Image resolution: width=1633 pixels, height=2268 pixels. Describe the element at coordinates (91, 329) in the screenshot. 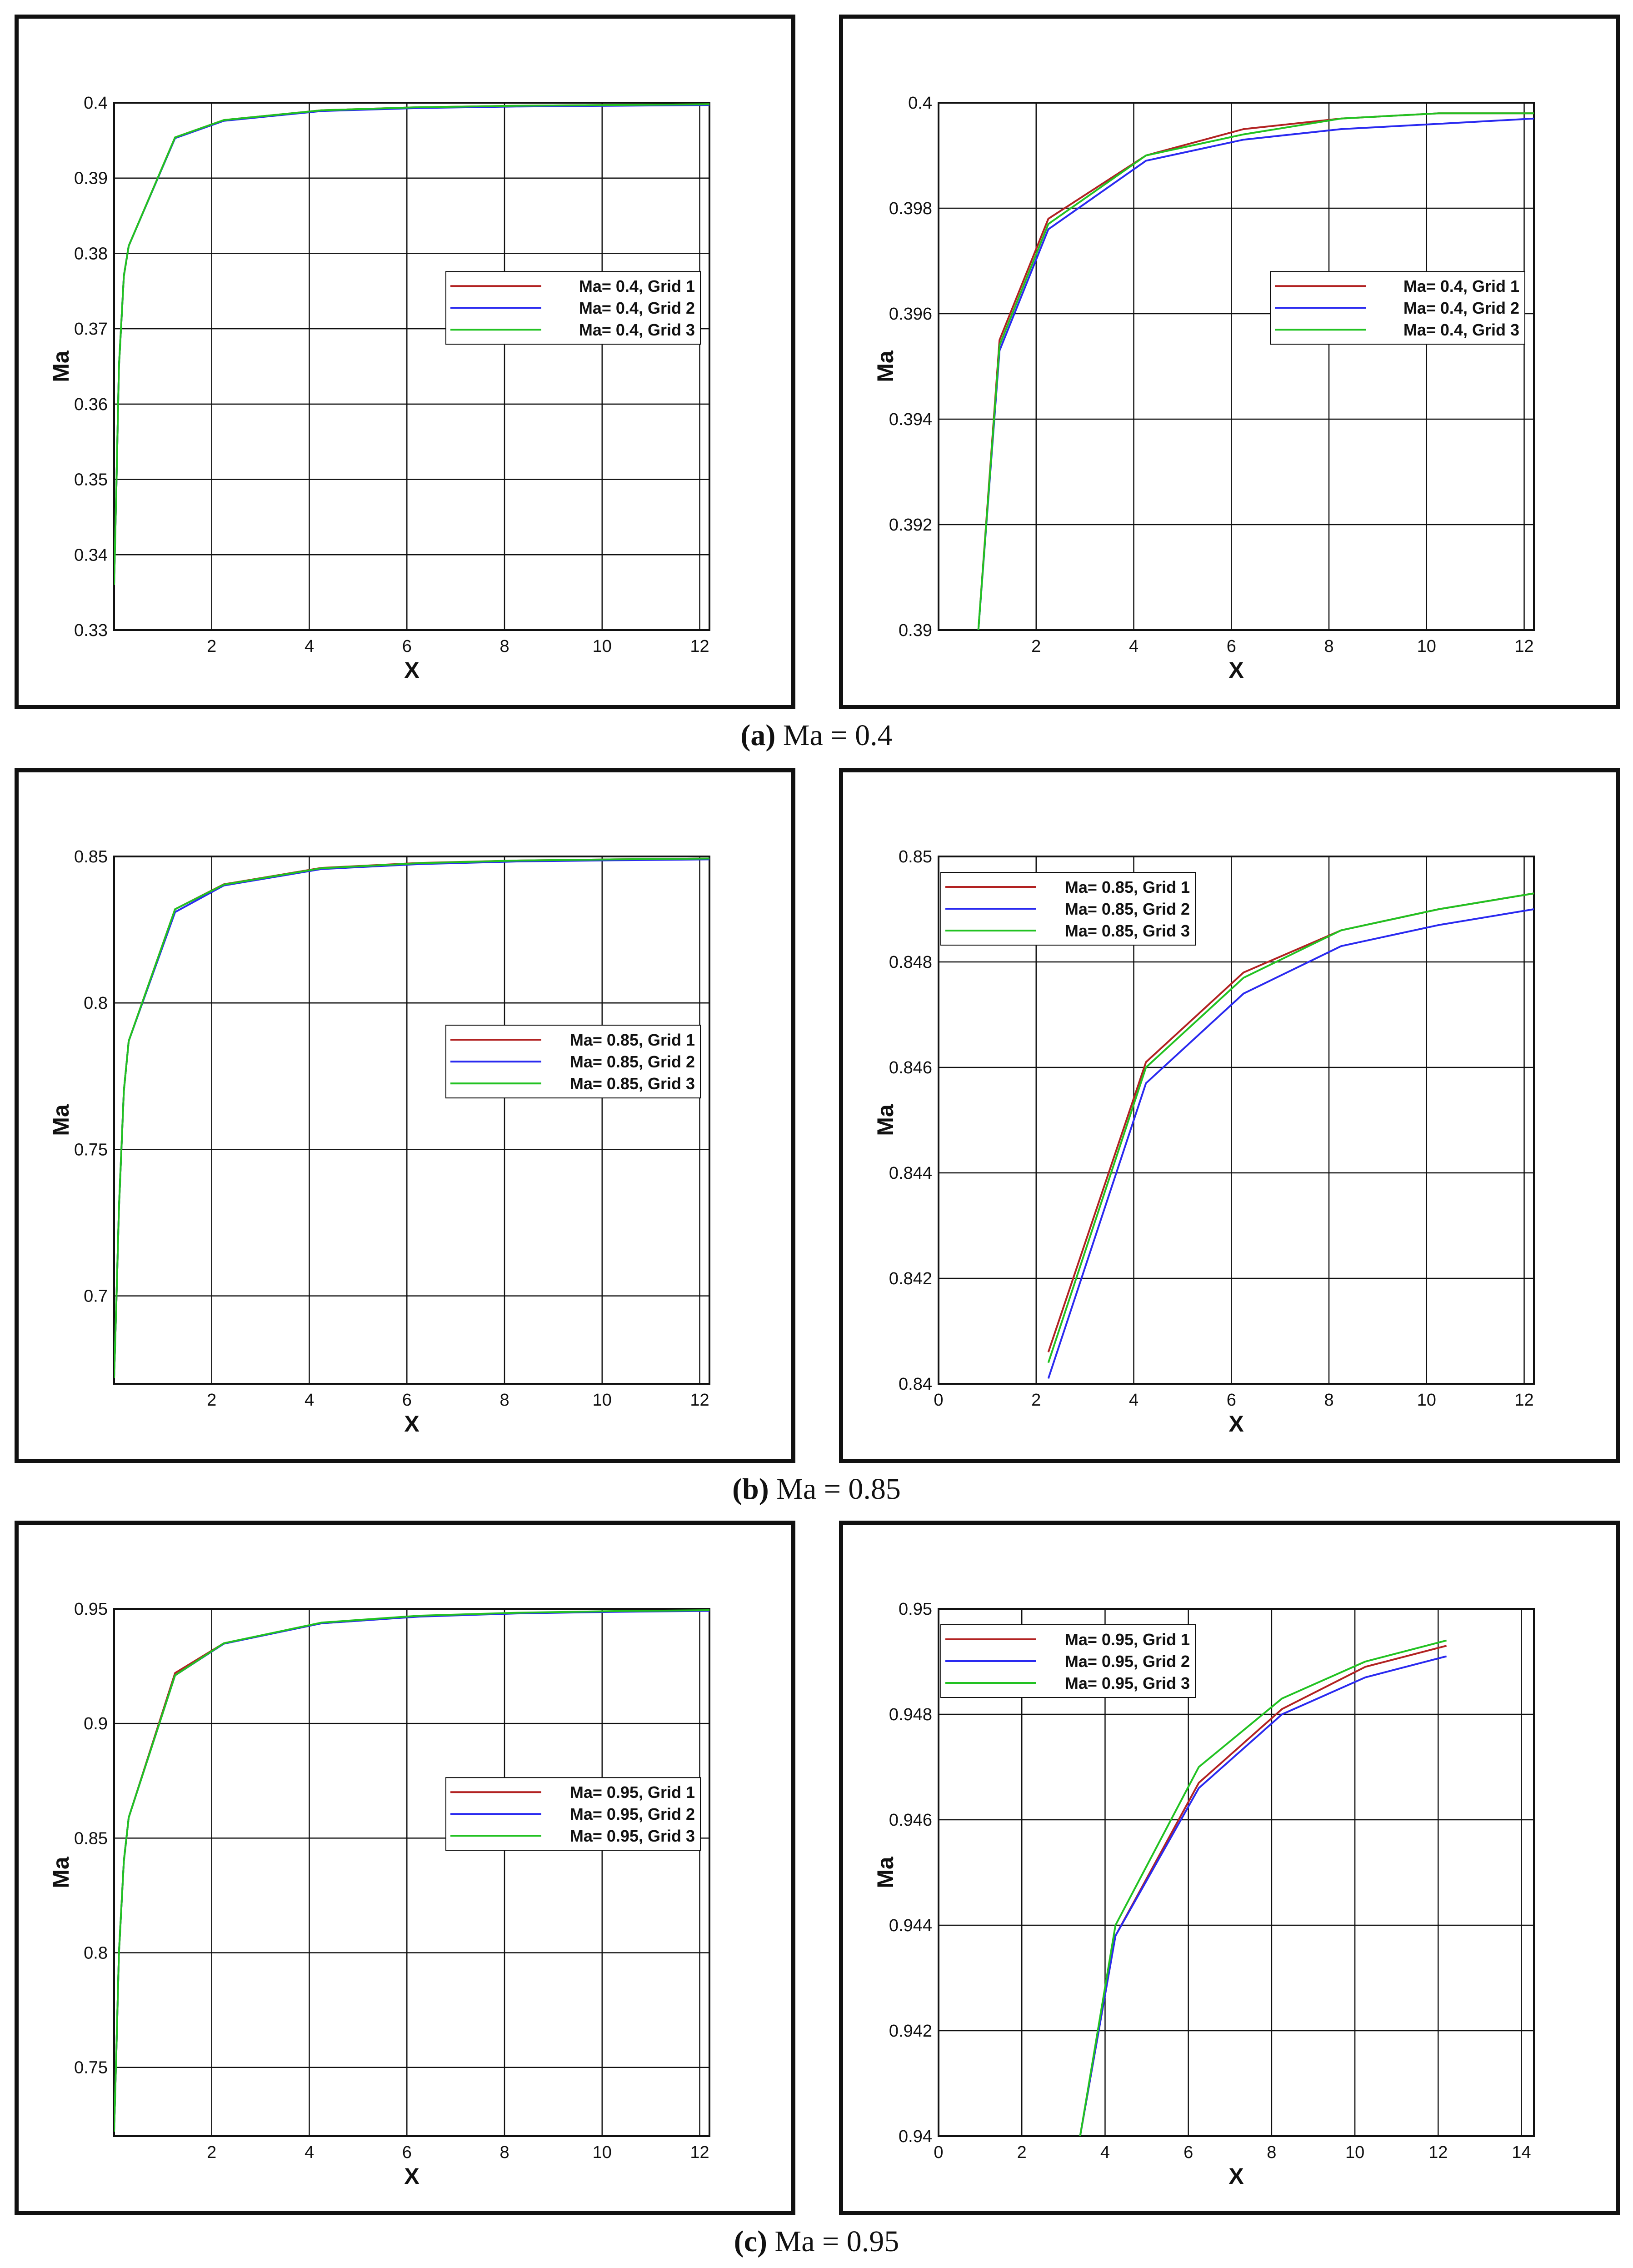

I see `chart-1-ytick-label: 0.37` at that location.